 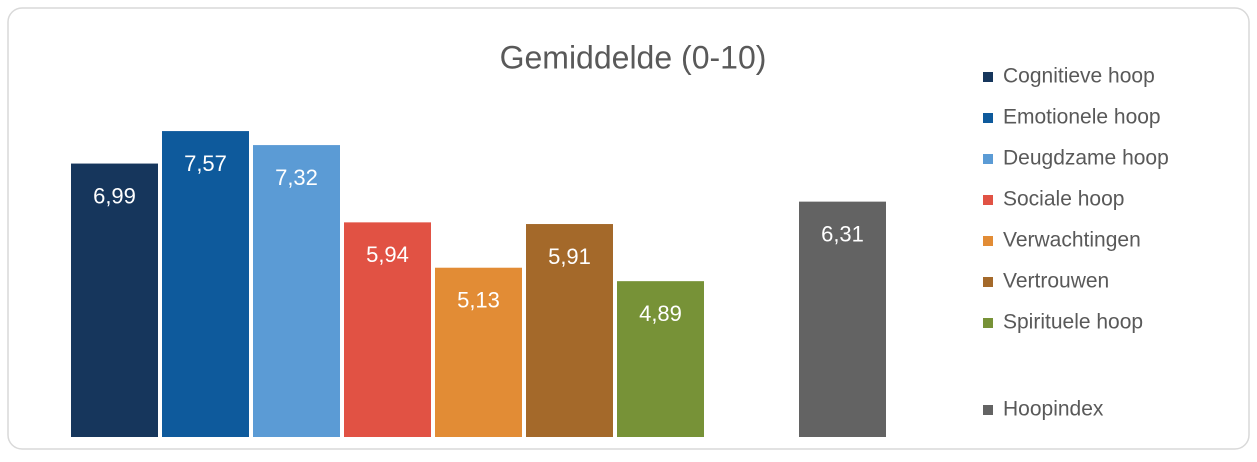 I want to click on data-label: 4,89, so click(x=660, y=313).